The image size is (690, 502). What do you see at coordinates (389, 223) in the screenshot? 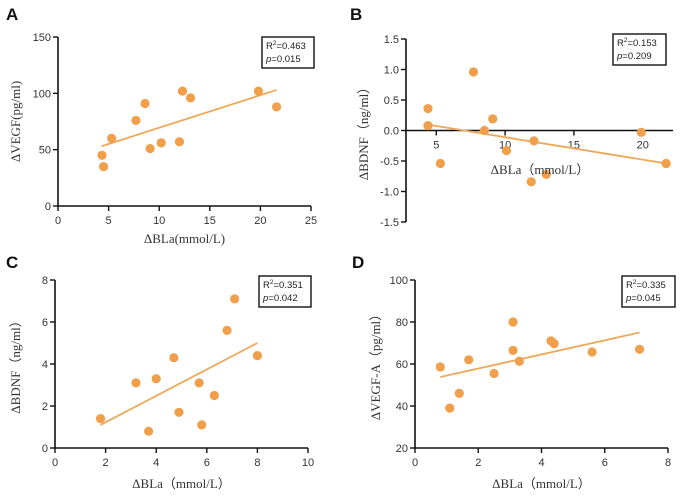
I see `y-tick-label: -1.5` at bounding box center [389, 223].